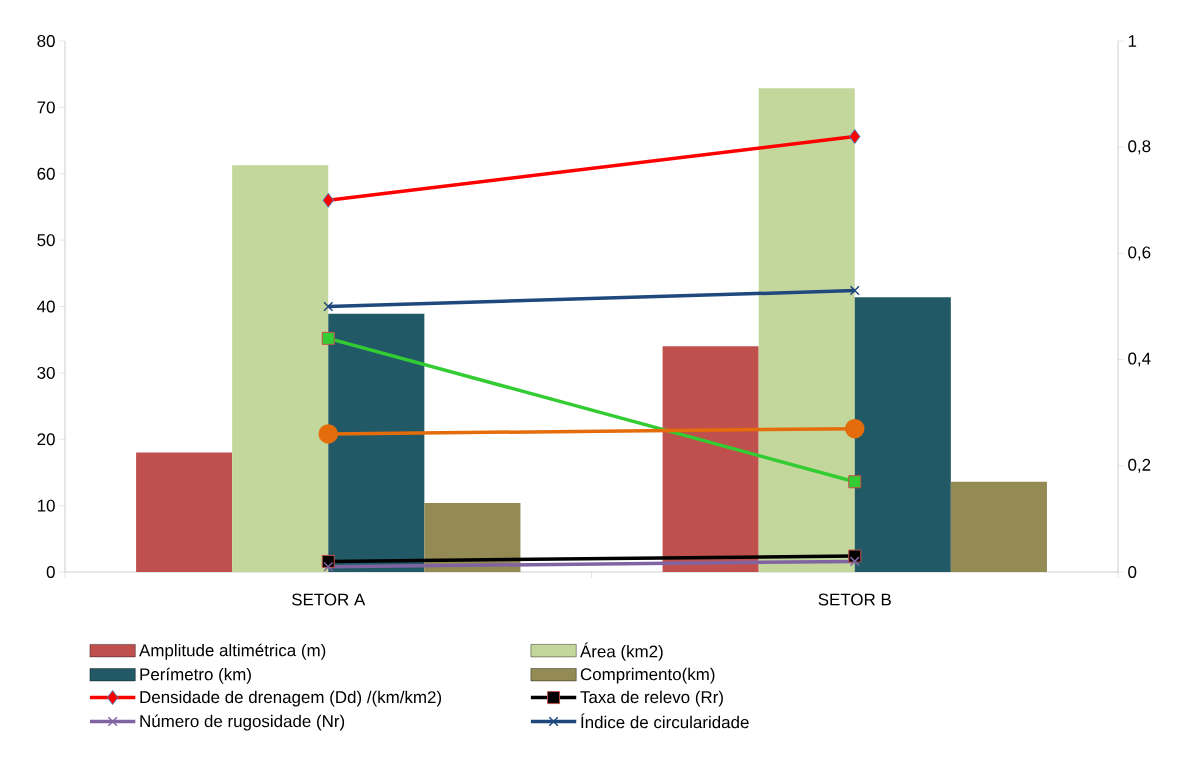 The image size is (1182, 767). Describe the element at coordinates (46, 173) in the screenshot. I see `y-tick-label: 60` at that location.